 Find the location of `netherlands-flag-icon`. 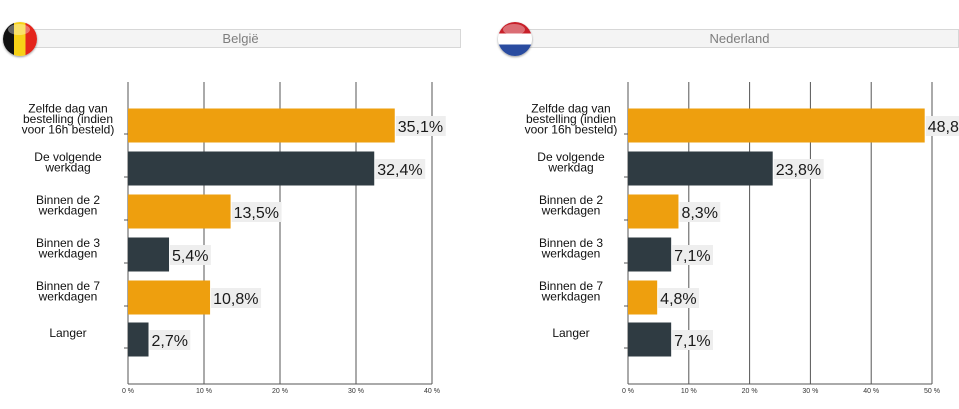

netherlands-flag-icon is located at coordinates (515, 39).